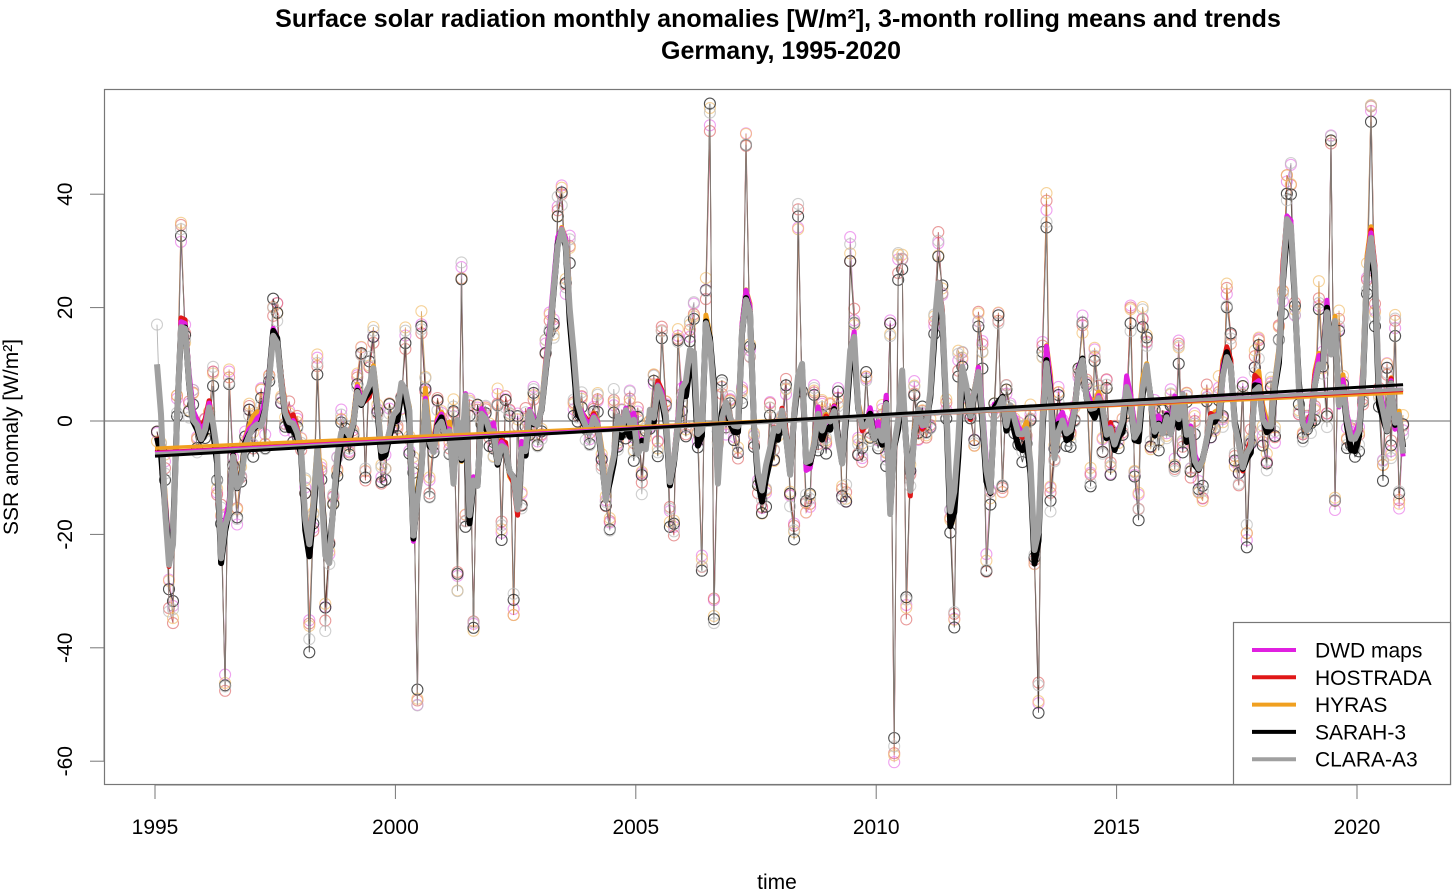 The image size is (1456, 895). I want to click on x-axis-label: time, so click(777, 882).